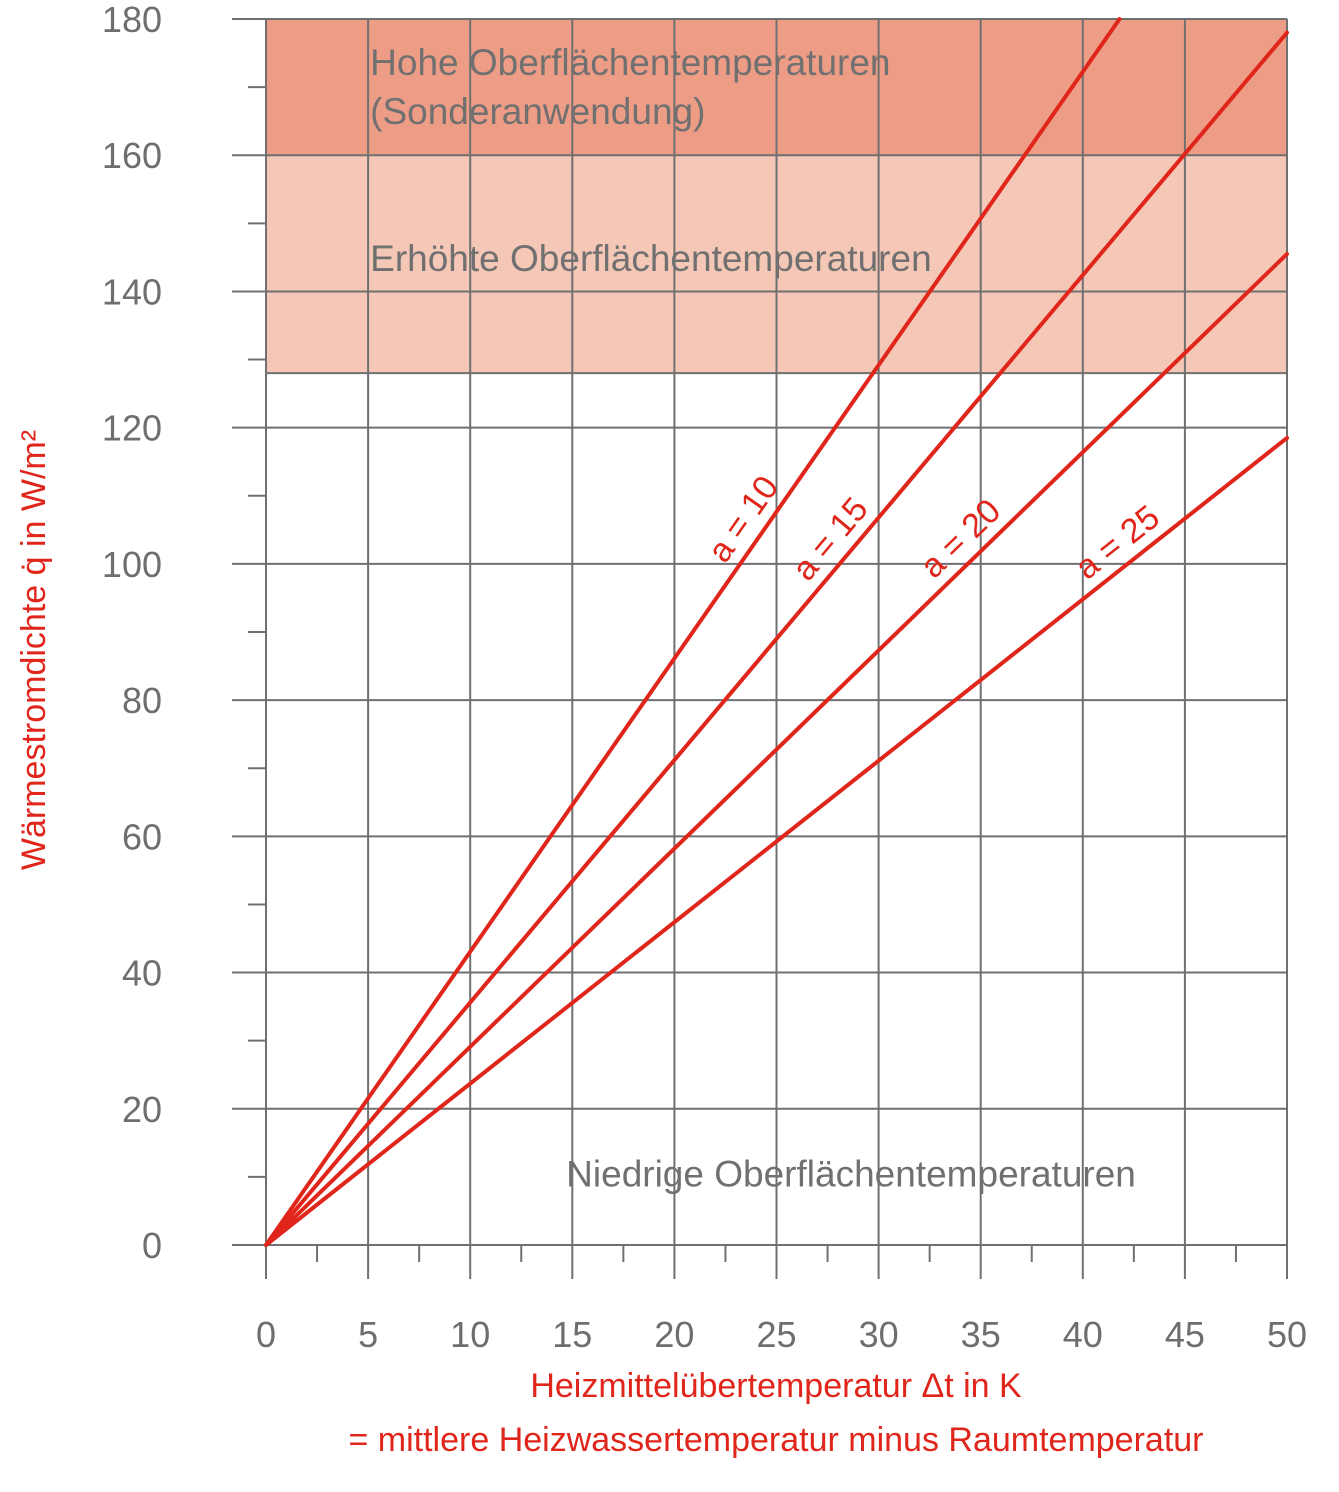  I want to click on region-label-2-0: Niedrige Oberflächentemperaturen, so click(851, 1173).